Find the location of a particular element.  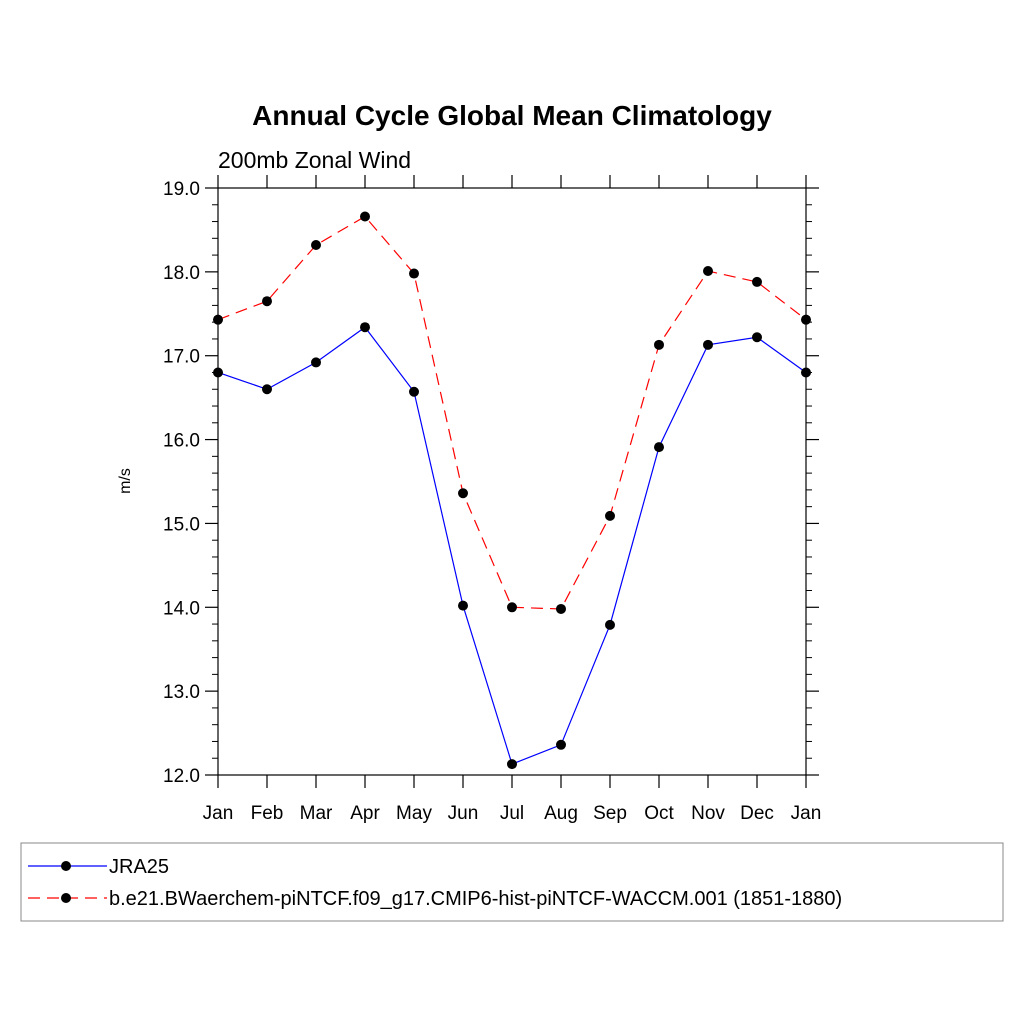

x-tick-label: Sep is located at coordinates (610, 813).